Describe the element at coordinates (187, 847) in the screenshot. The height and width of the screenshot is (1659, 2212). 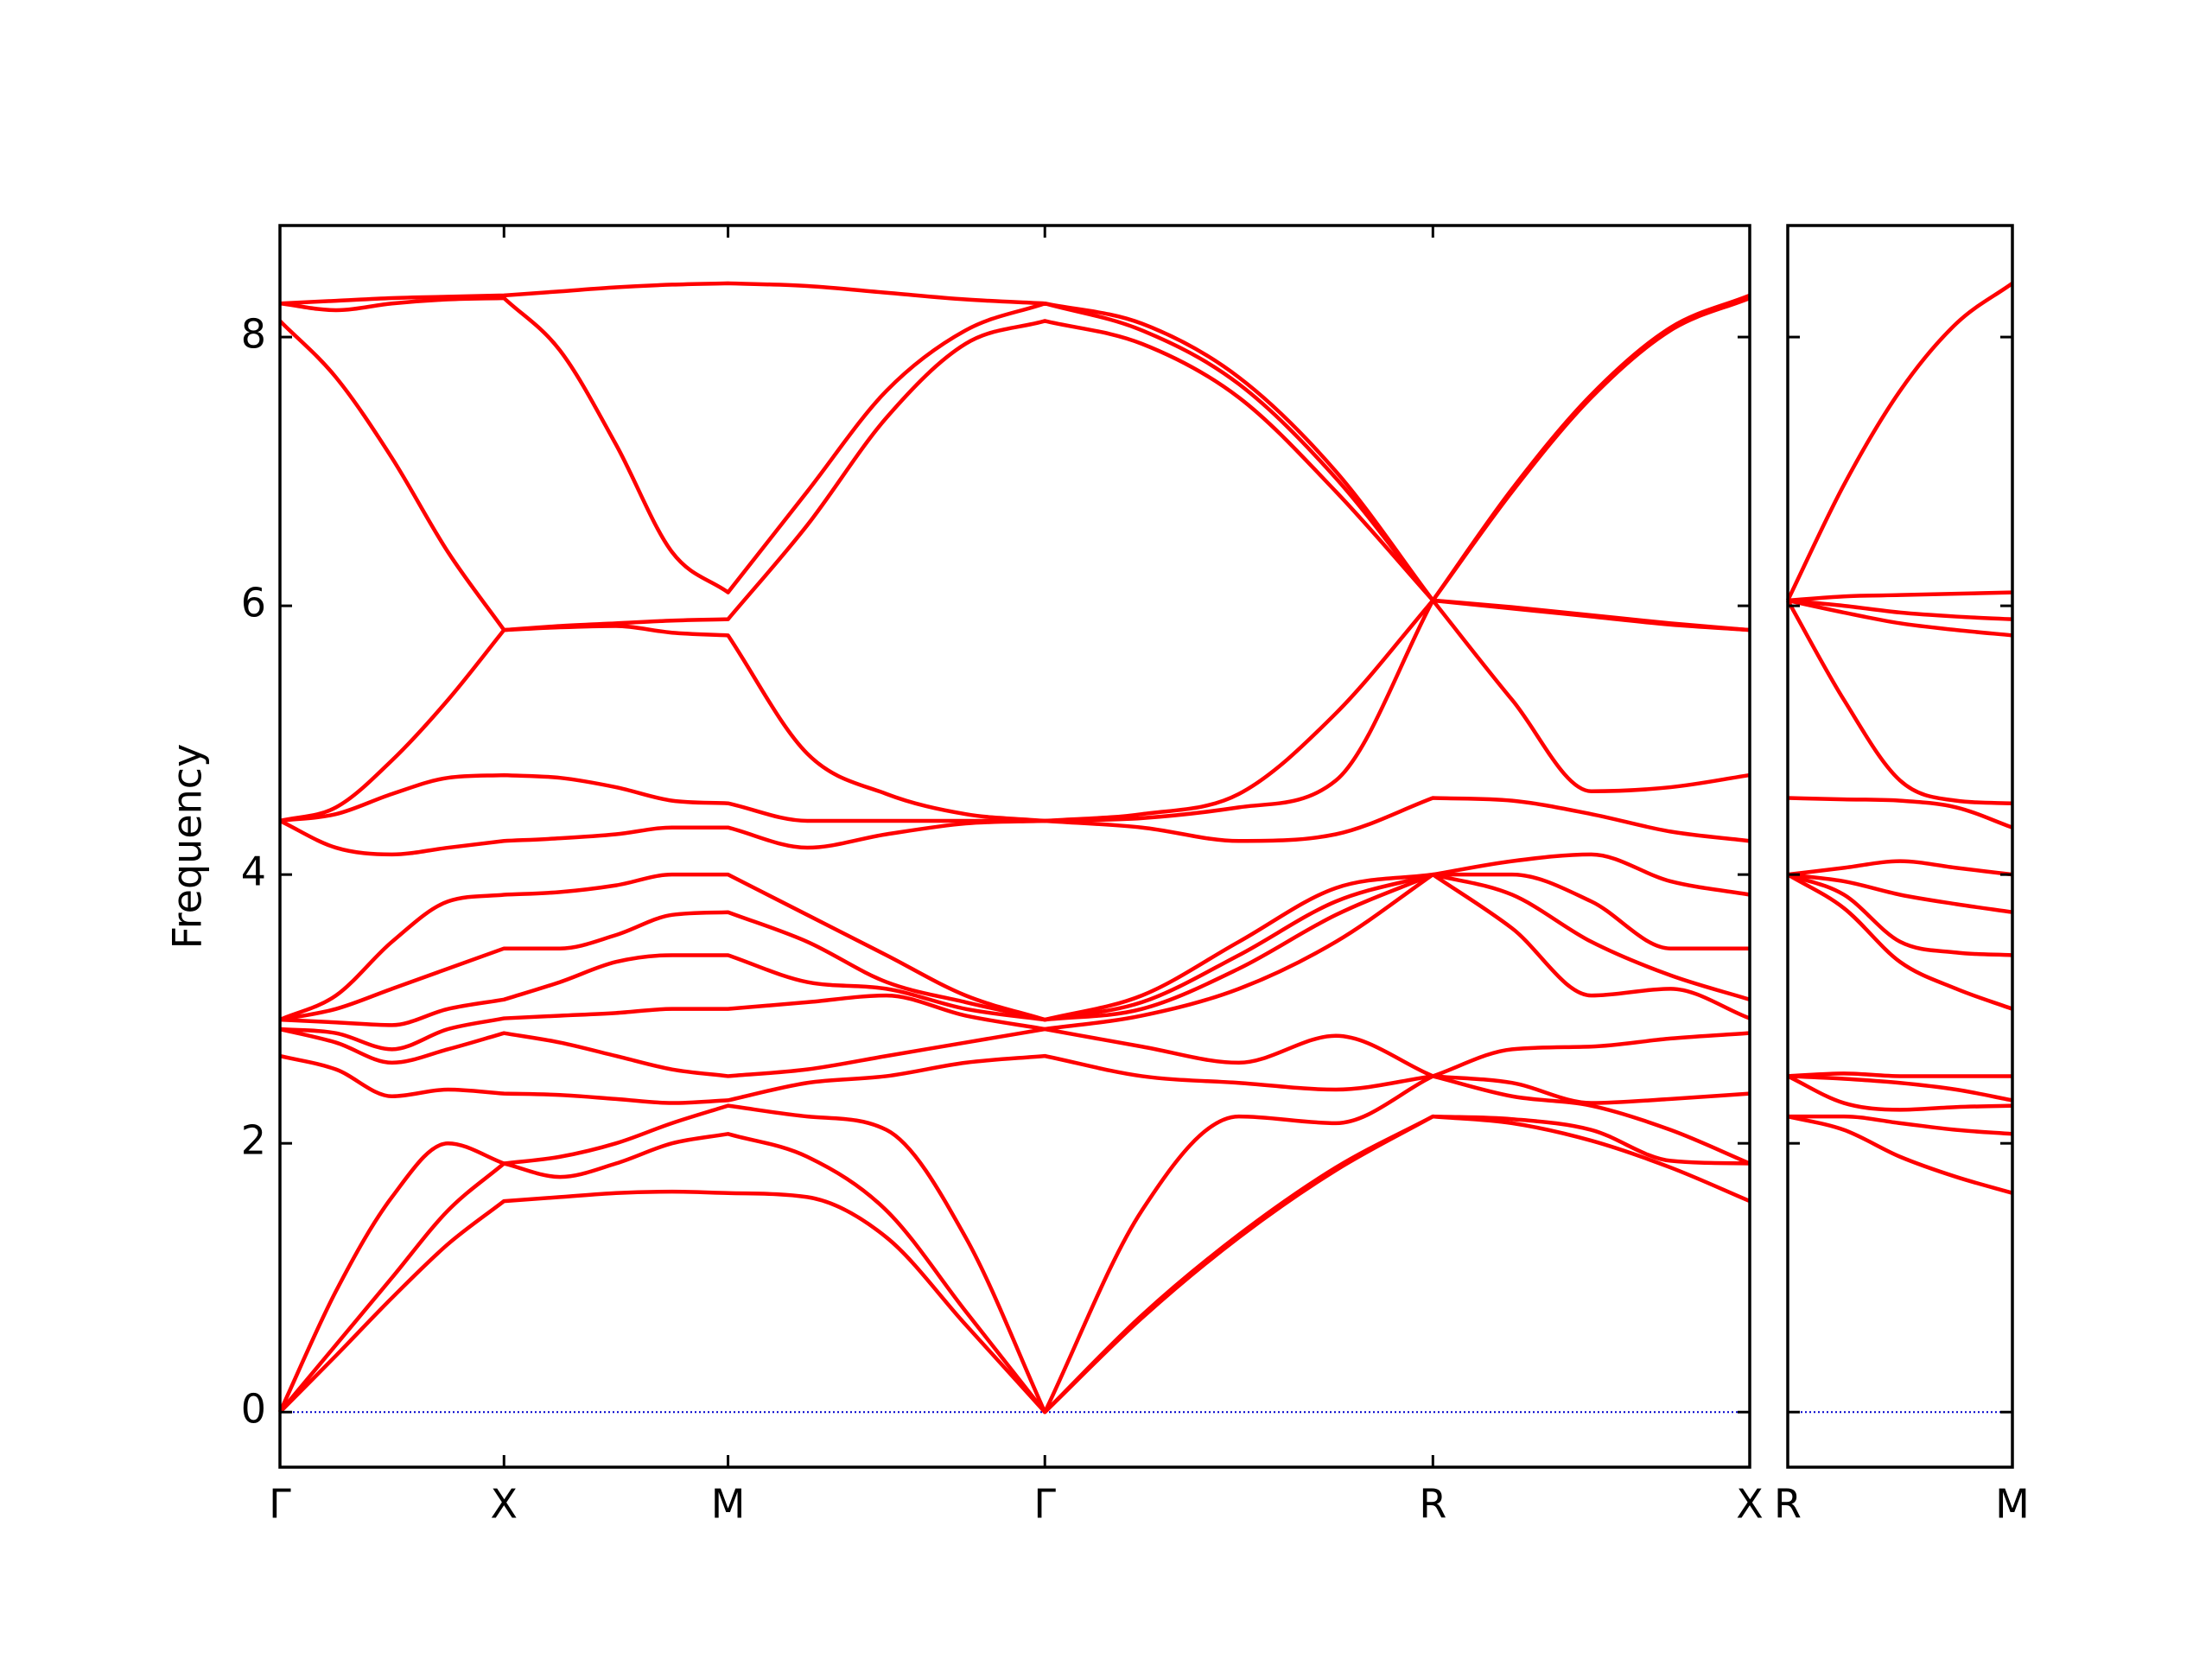
I see `y-axis-label: Frequency` at that location.